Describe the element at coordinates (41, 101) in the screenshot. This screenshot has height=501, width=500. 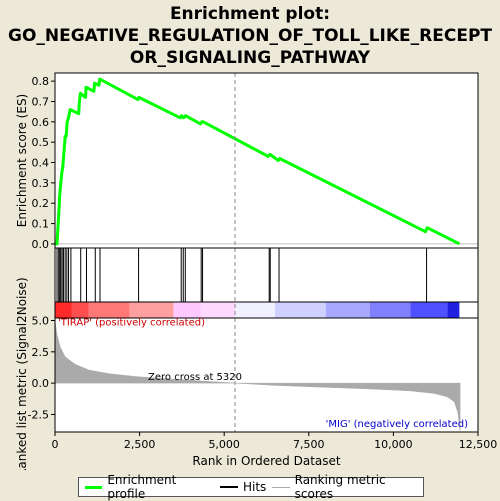
I see `es-ytick-label: 0.7` at that location.